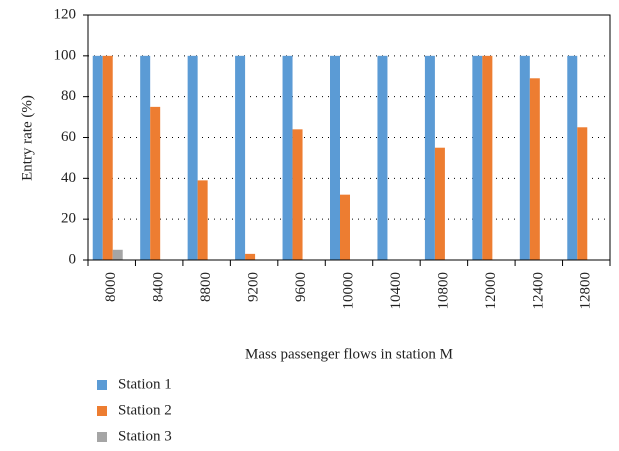 The width and height of the screenshot is (619, 451). I want to click on x-tick-label: 10800, so click(443, 291).